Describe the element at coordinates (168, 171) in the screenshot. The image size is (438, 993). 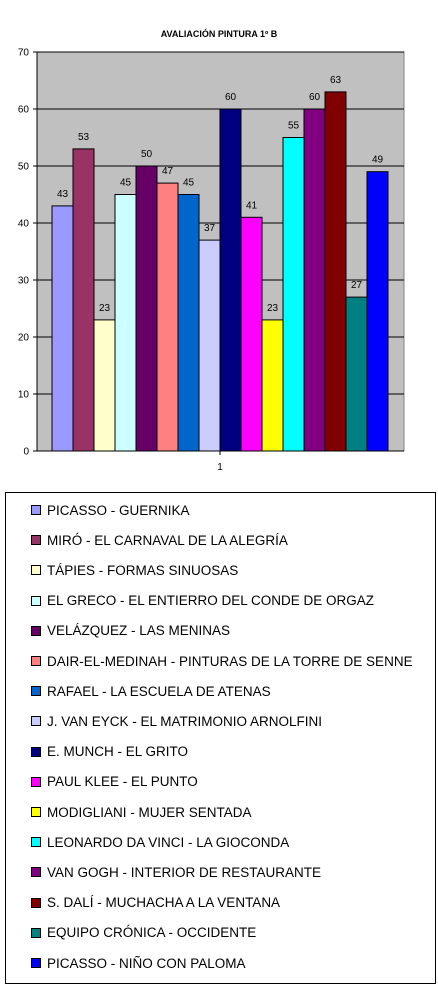
I see `data-label: 47` at that location.